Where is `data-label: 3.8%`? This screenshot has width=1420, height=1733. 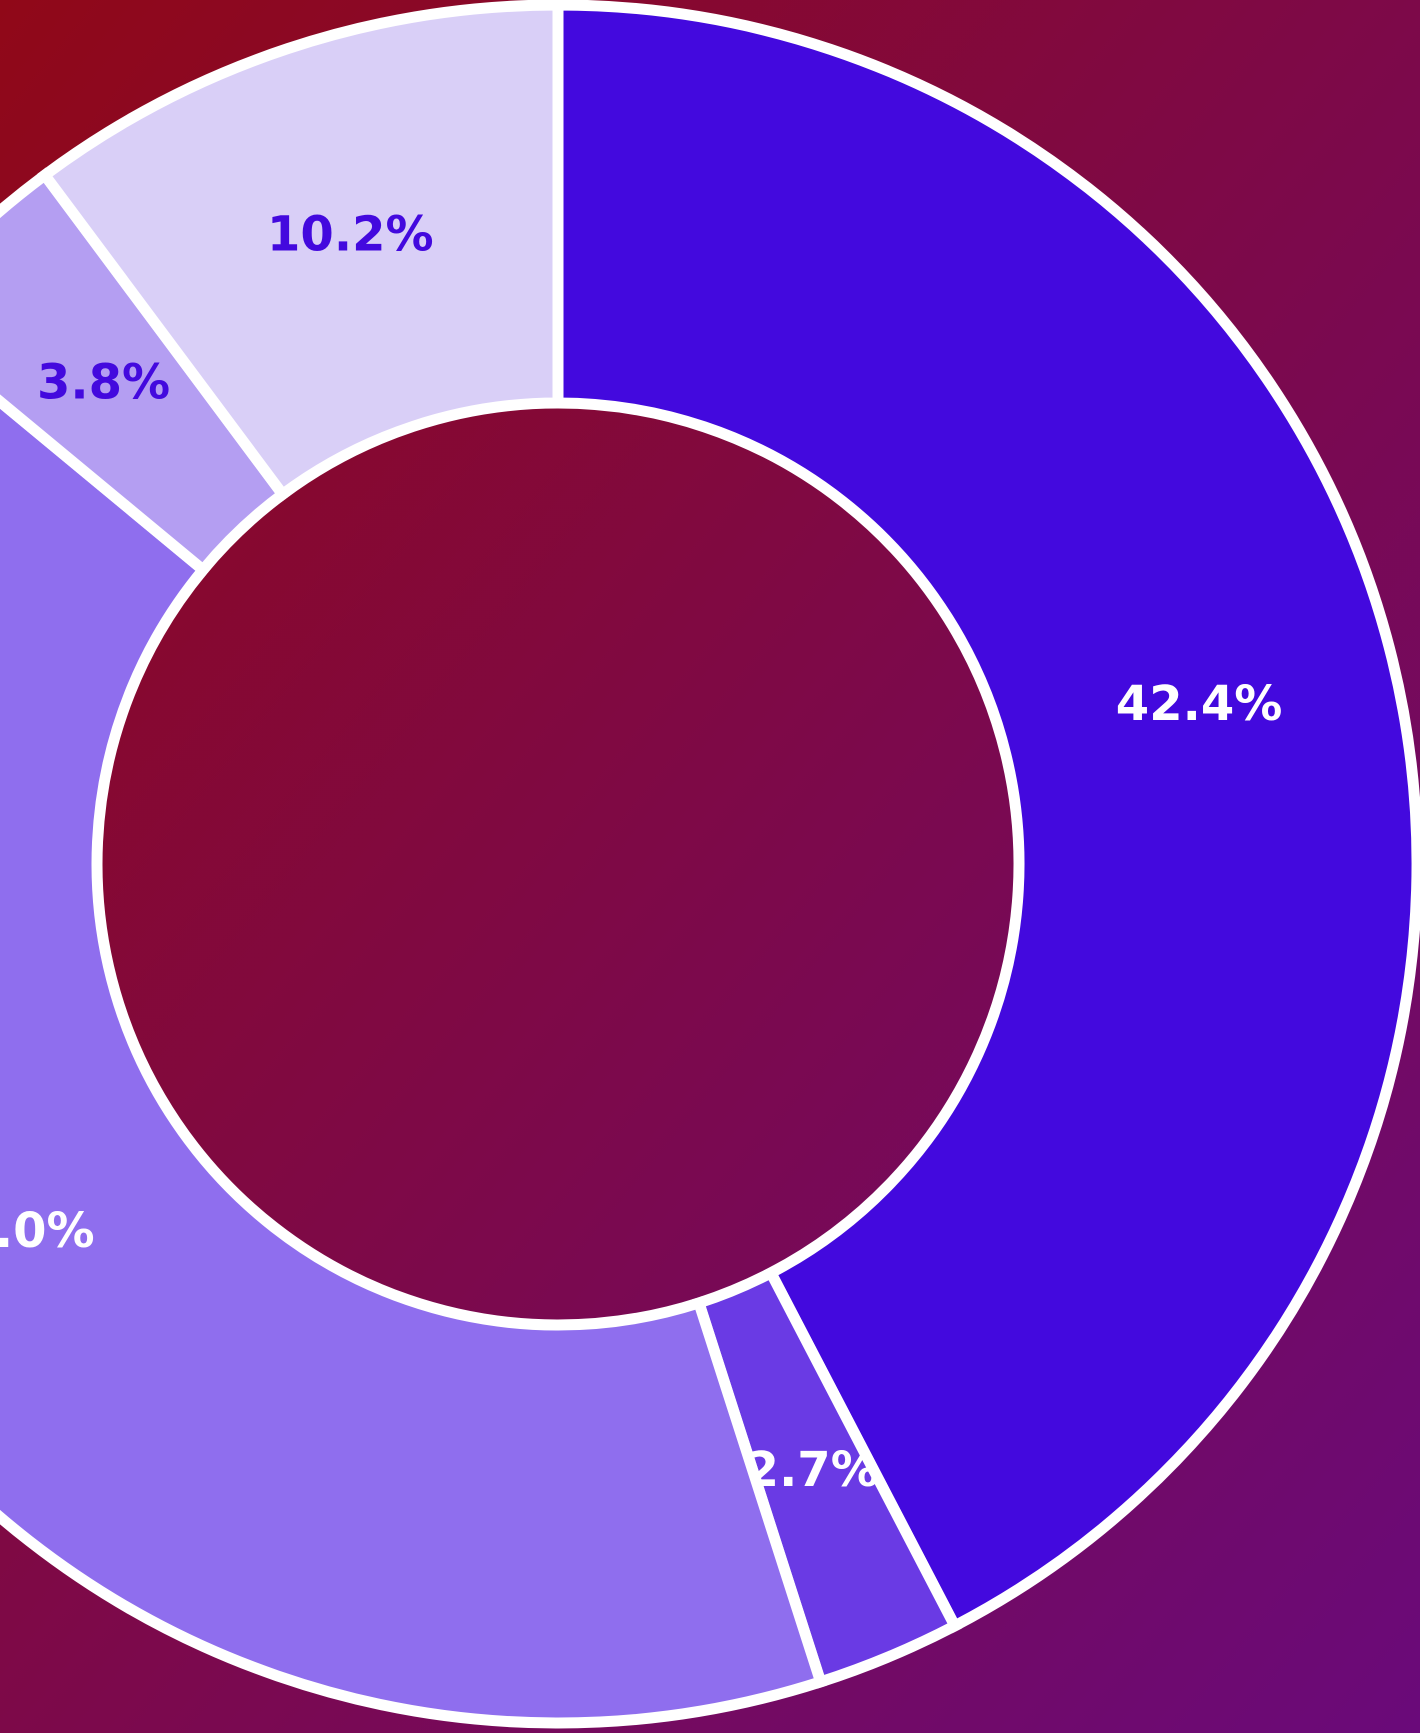
data-label: 3.8% is located at coordinates (103, 382).